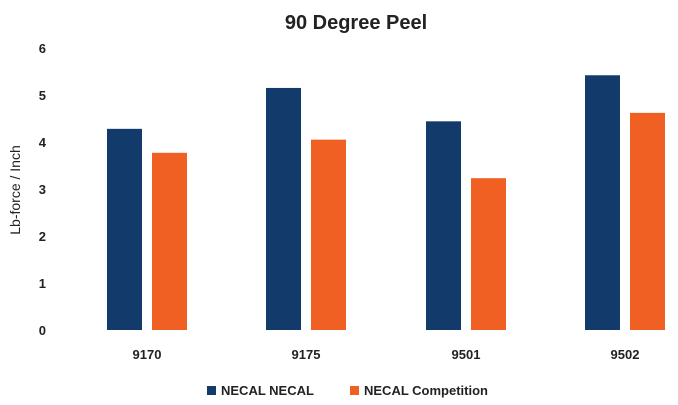 This screenshot has height=405, width=678. I want to click on x-axis-ticks: 9170 9175 9501 9502, so click(386, 354).